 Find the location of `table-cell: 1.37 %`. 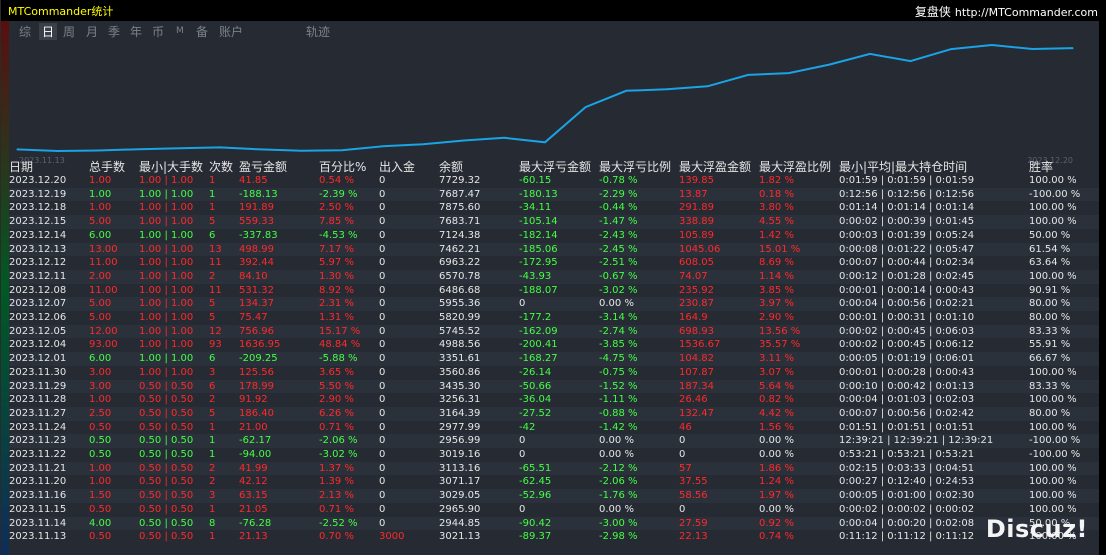

table-cell: 1.37 % is located at coordinates (336, 468).